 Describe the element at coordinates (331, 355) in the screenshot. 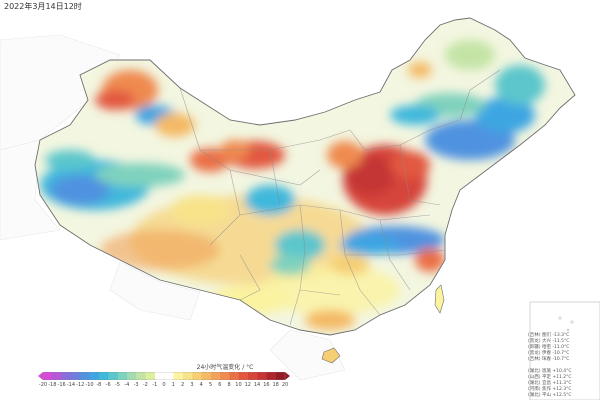

I see `hainan-island` at that location.